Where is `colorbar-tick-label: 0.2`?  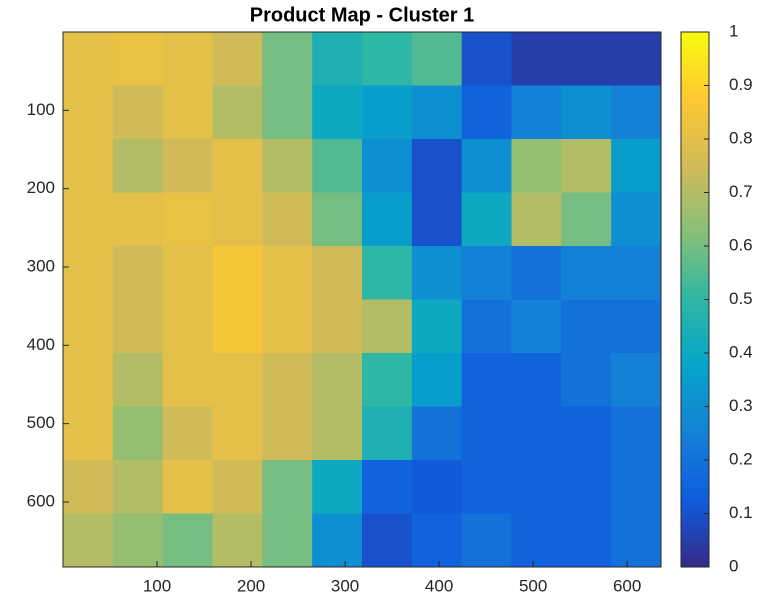 colorbar-tick-label: 0.2 is located at coordinates (741, 458).